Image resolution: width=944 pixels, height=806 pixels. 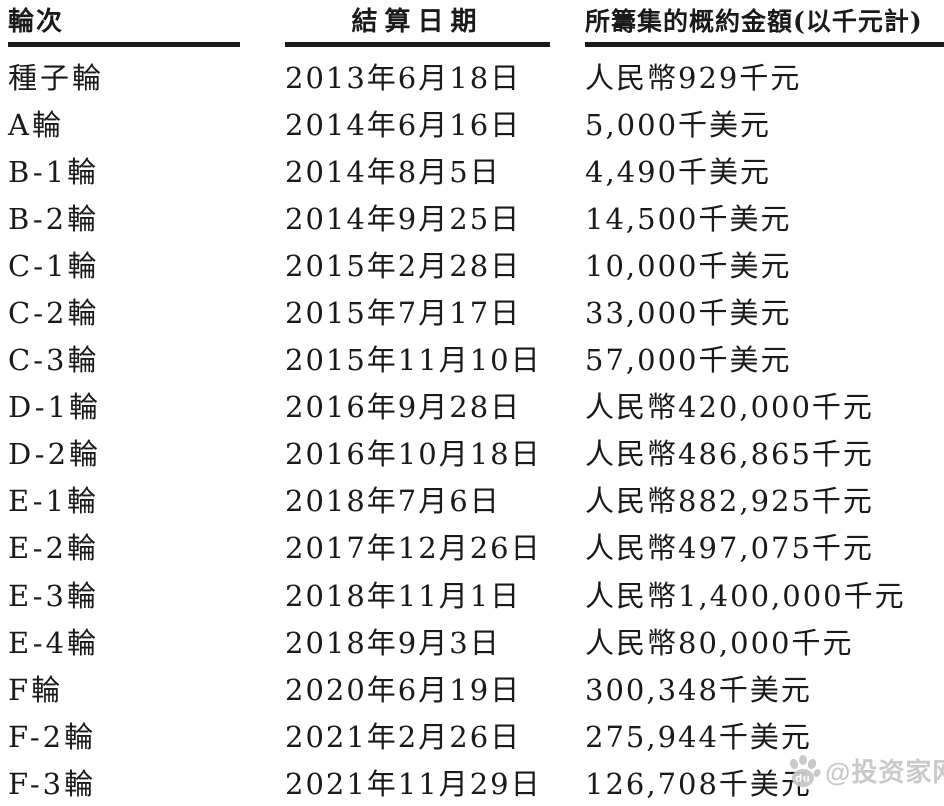 What do you see at coordinates (403, 265) in the screenshot?
I see `date-cell: 2015年2月28日` at bounding box center [403, 265].